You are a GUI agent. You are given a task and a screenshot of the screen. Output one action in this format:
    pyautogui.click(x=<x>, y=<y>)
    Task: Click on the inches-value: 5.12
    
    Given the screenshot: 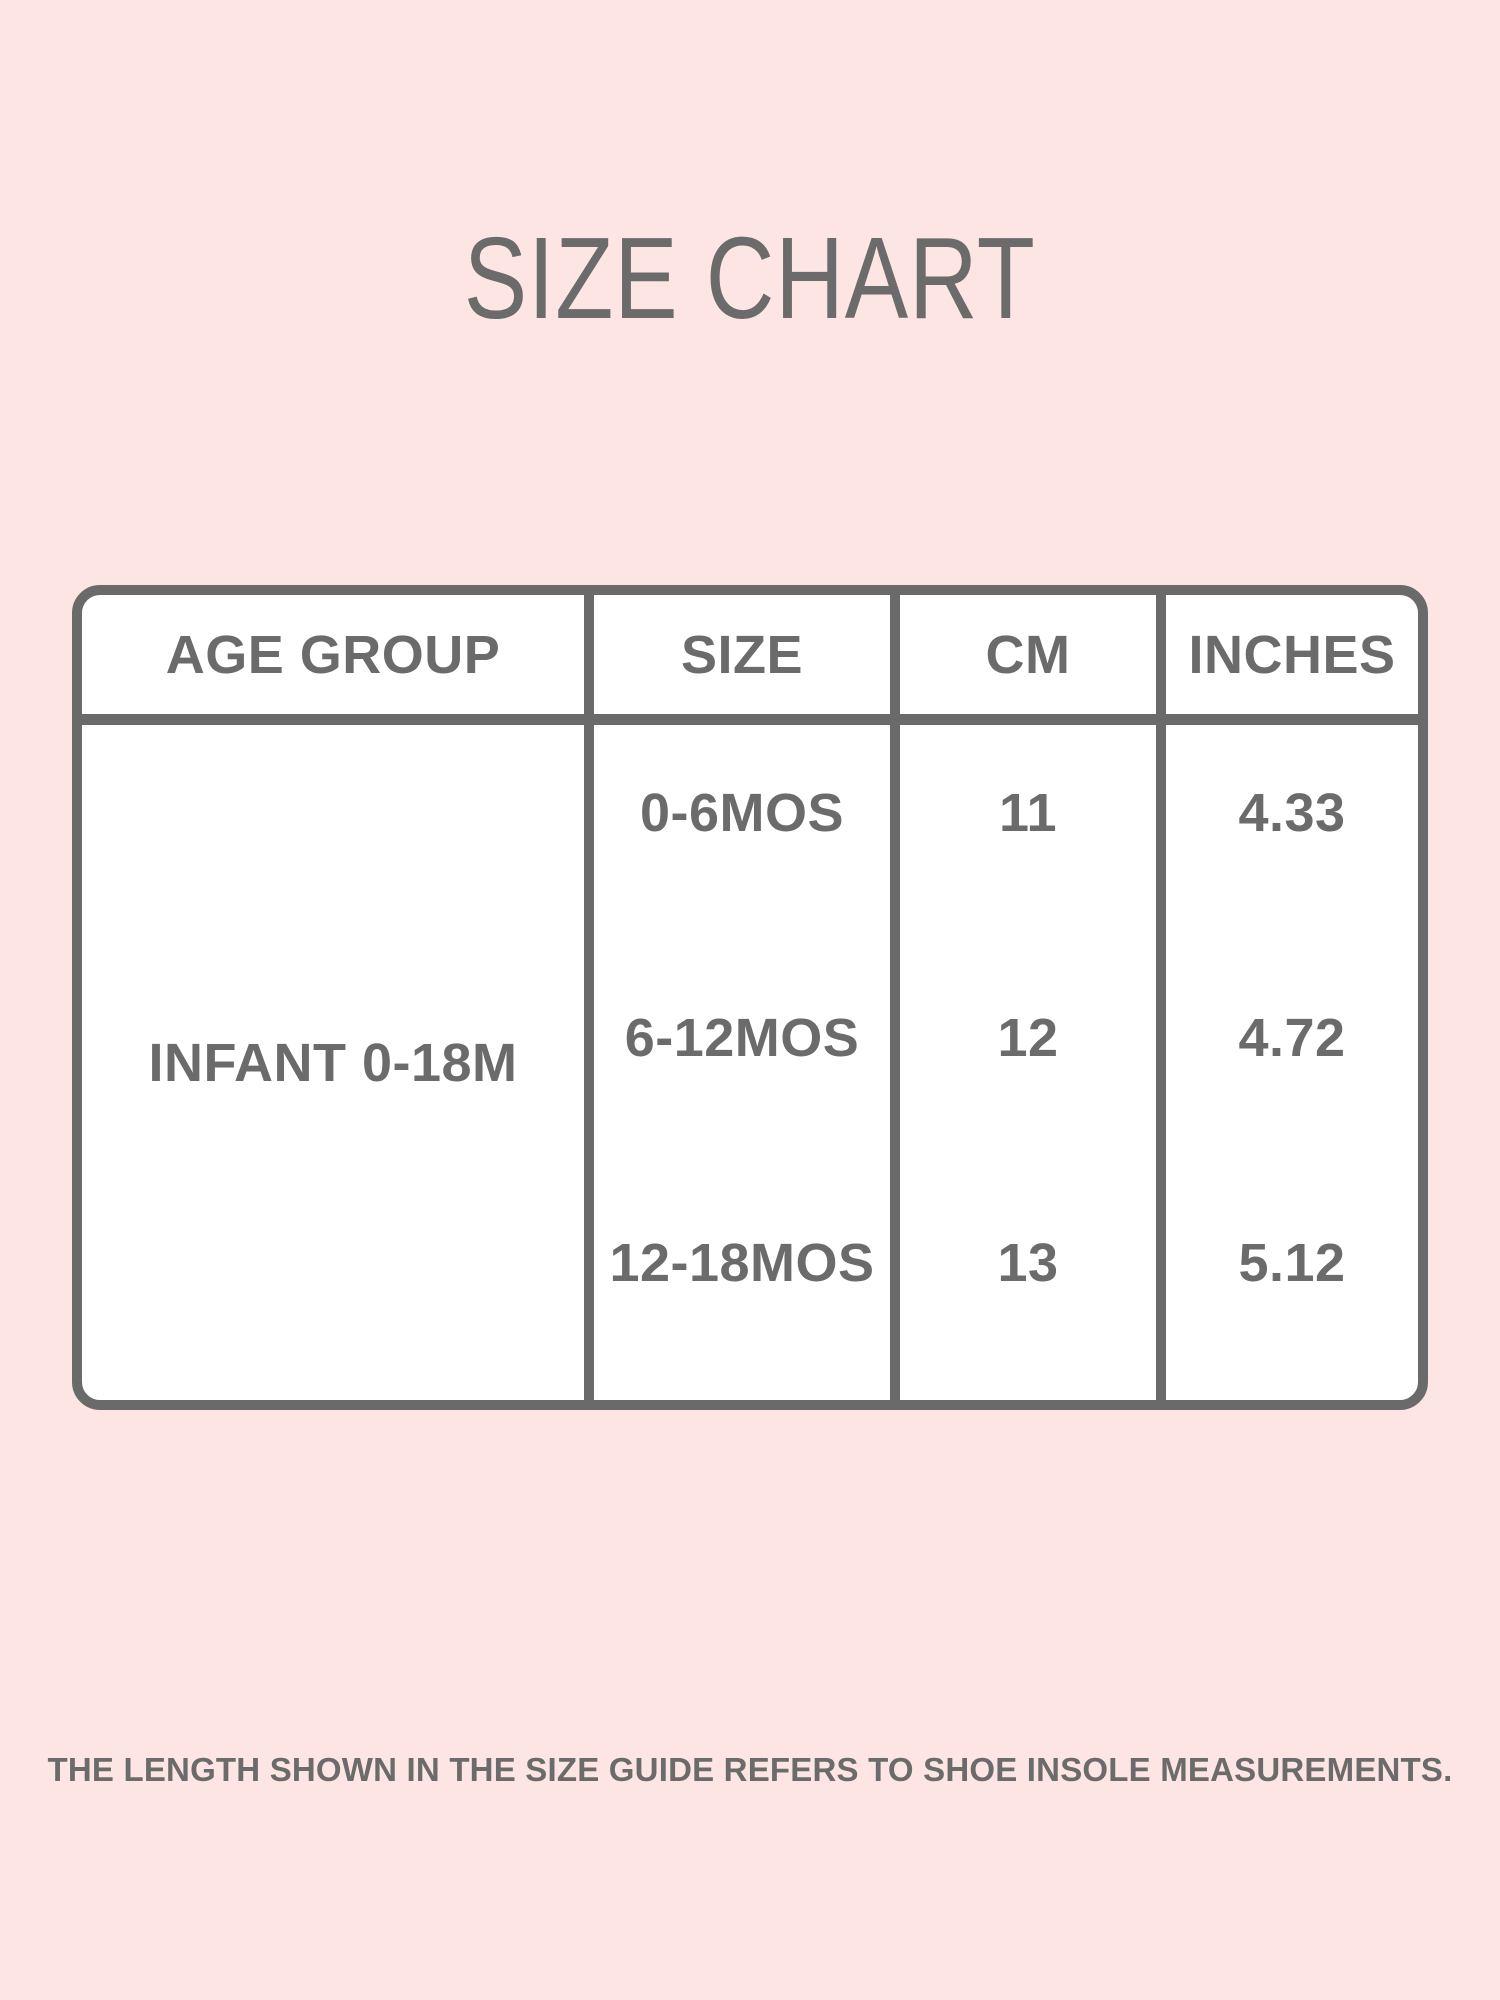 What is the action you would take?
    pyautogui.click(x=1292, y=1262)
    